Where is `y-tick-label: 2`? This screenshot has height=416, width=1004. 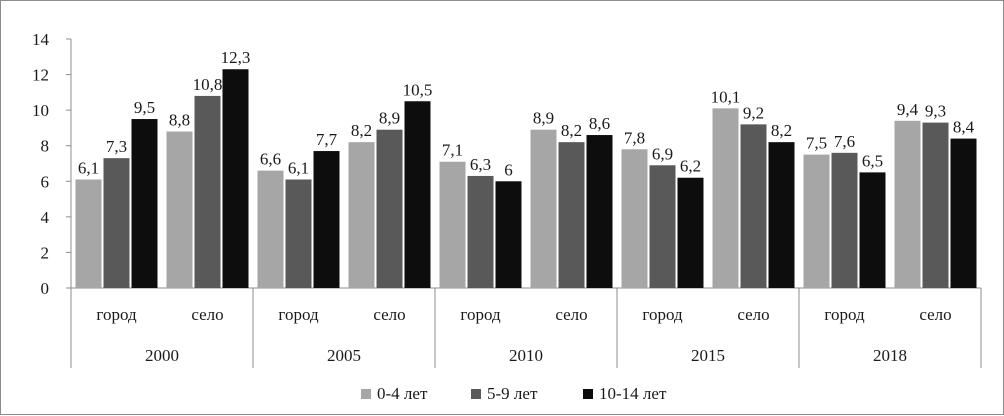 y-tick-label: 2 is located at coordinates (45, 252).